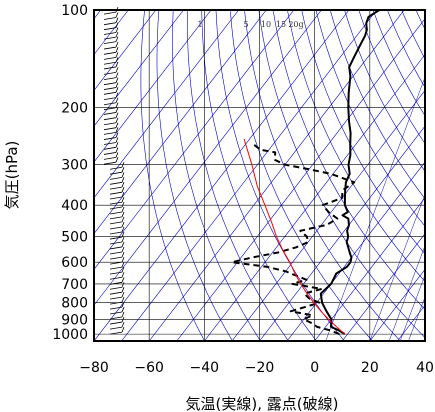 This screenshot has height=412, width=435. What do you see at coordinates (281, 24) in the screenshot?
I see `mixing-ratio-label: 15` at bounding box center [281, 24].